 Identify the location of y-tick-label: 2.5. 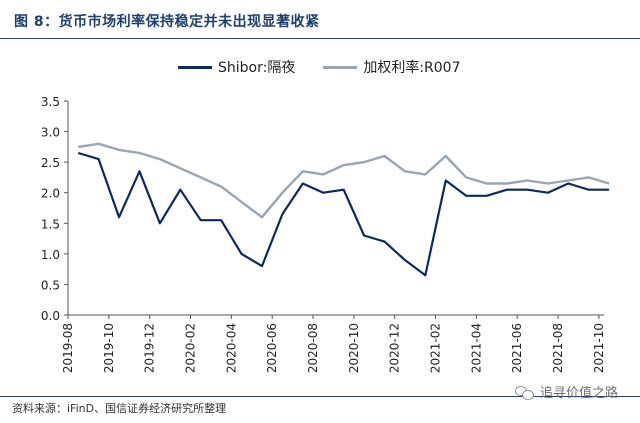
(50, 163).